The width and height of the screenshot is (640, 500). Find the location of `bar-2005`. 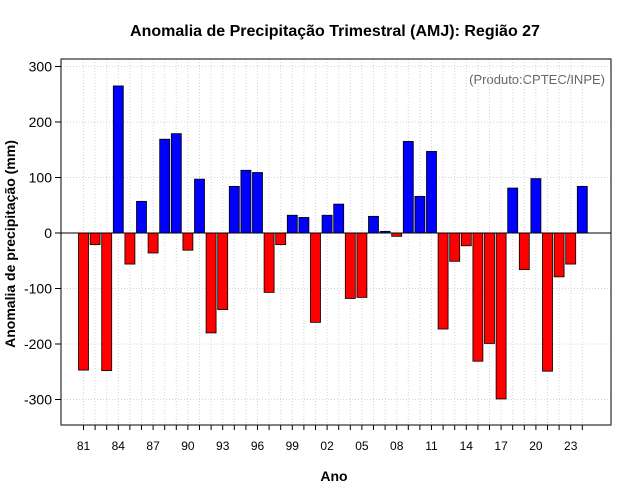

bar-2005 is located at coordinates (362, 265).